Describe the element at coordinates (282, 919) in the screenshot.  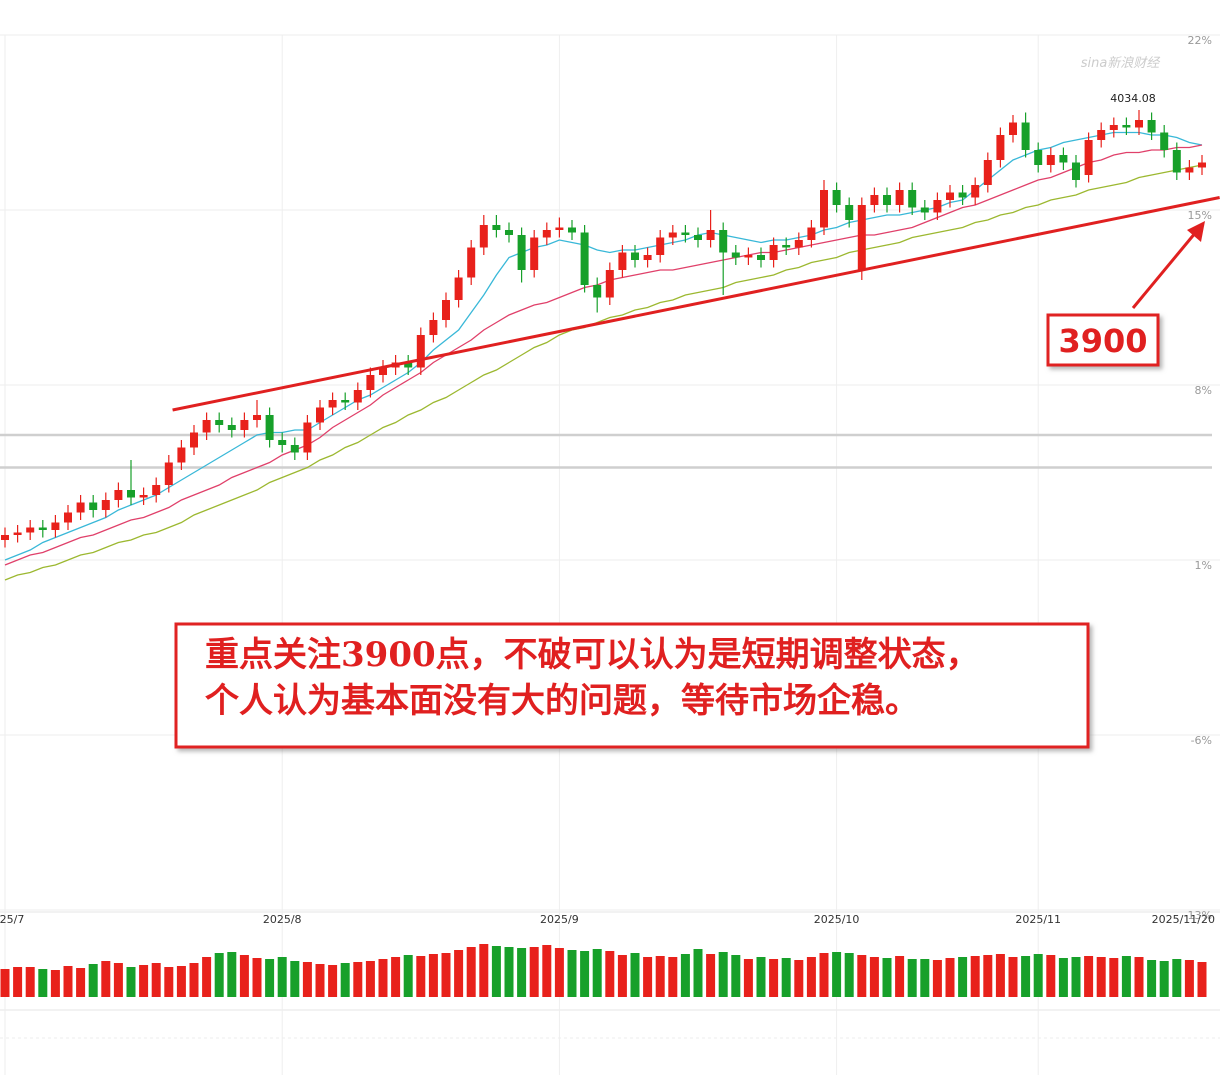
I see `x-tick-label: 2025/8` at that location.